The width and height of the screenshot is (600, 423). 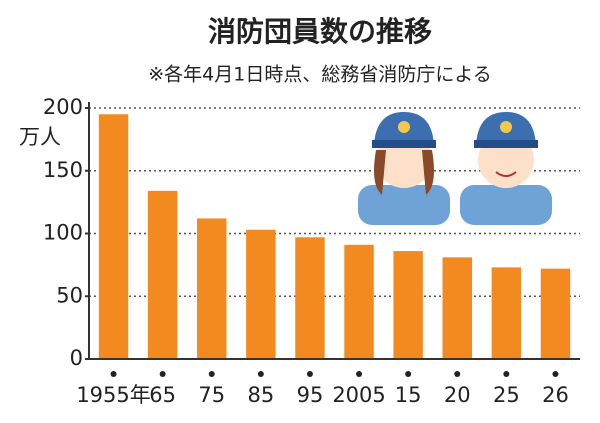 I want to click on x-tick-label: 95, so click(x=310, y=395).